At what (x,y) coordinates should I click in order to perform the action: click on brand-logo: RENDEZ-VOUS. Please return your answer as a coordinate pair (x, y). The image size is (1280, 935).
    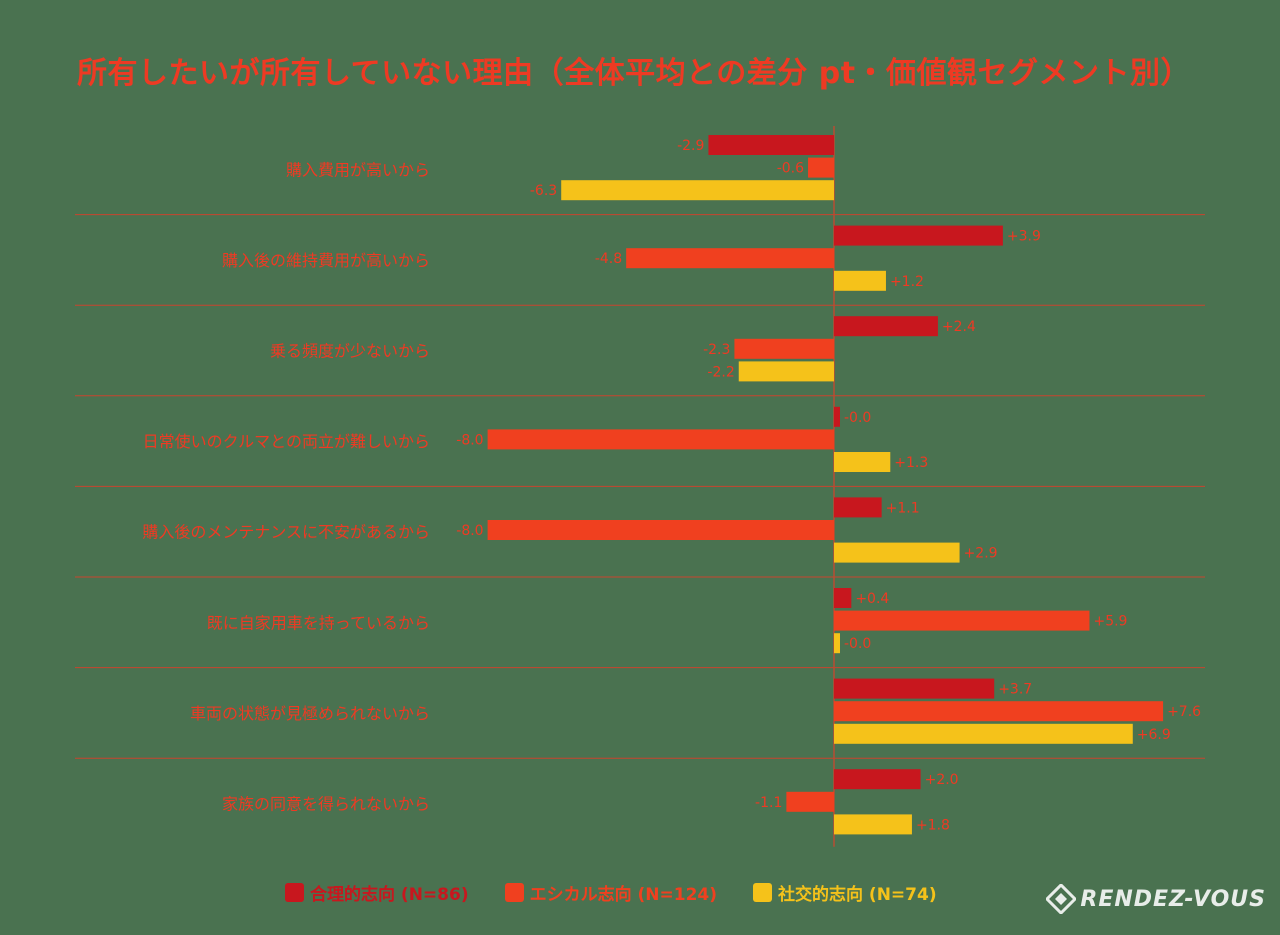
    Looking at the image, I should click on (1156, 899).